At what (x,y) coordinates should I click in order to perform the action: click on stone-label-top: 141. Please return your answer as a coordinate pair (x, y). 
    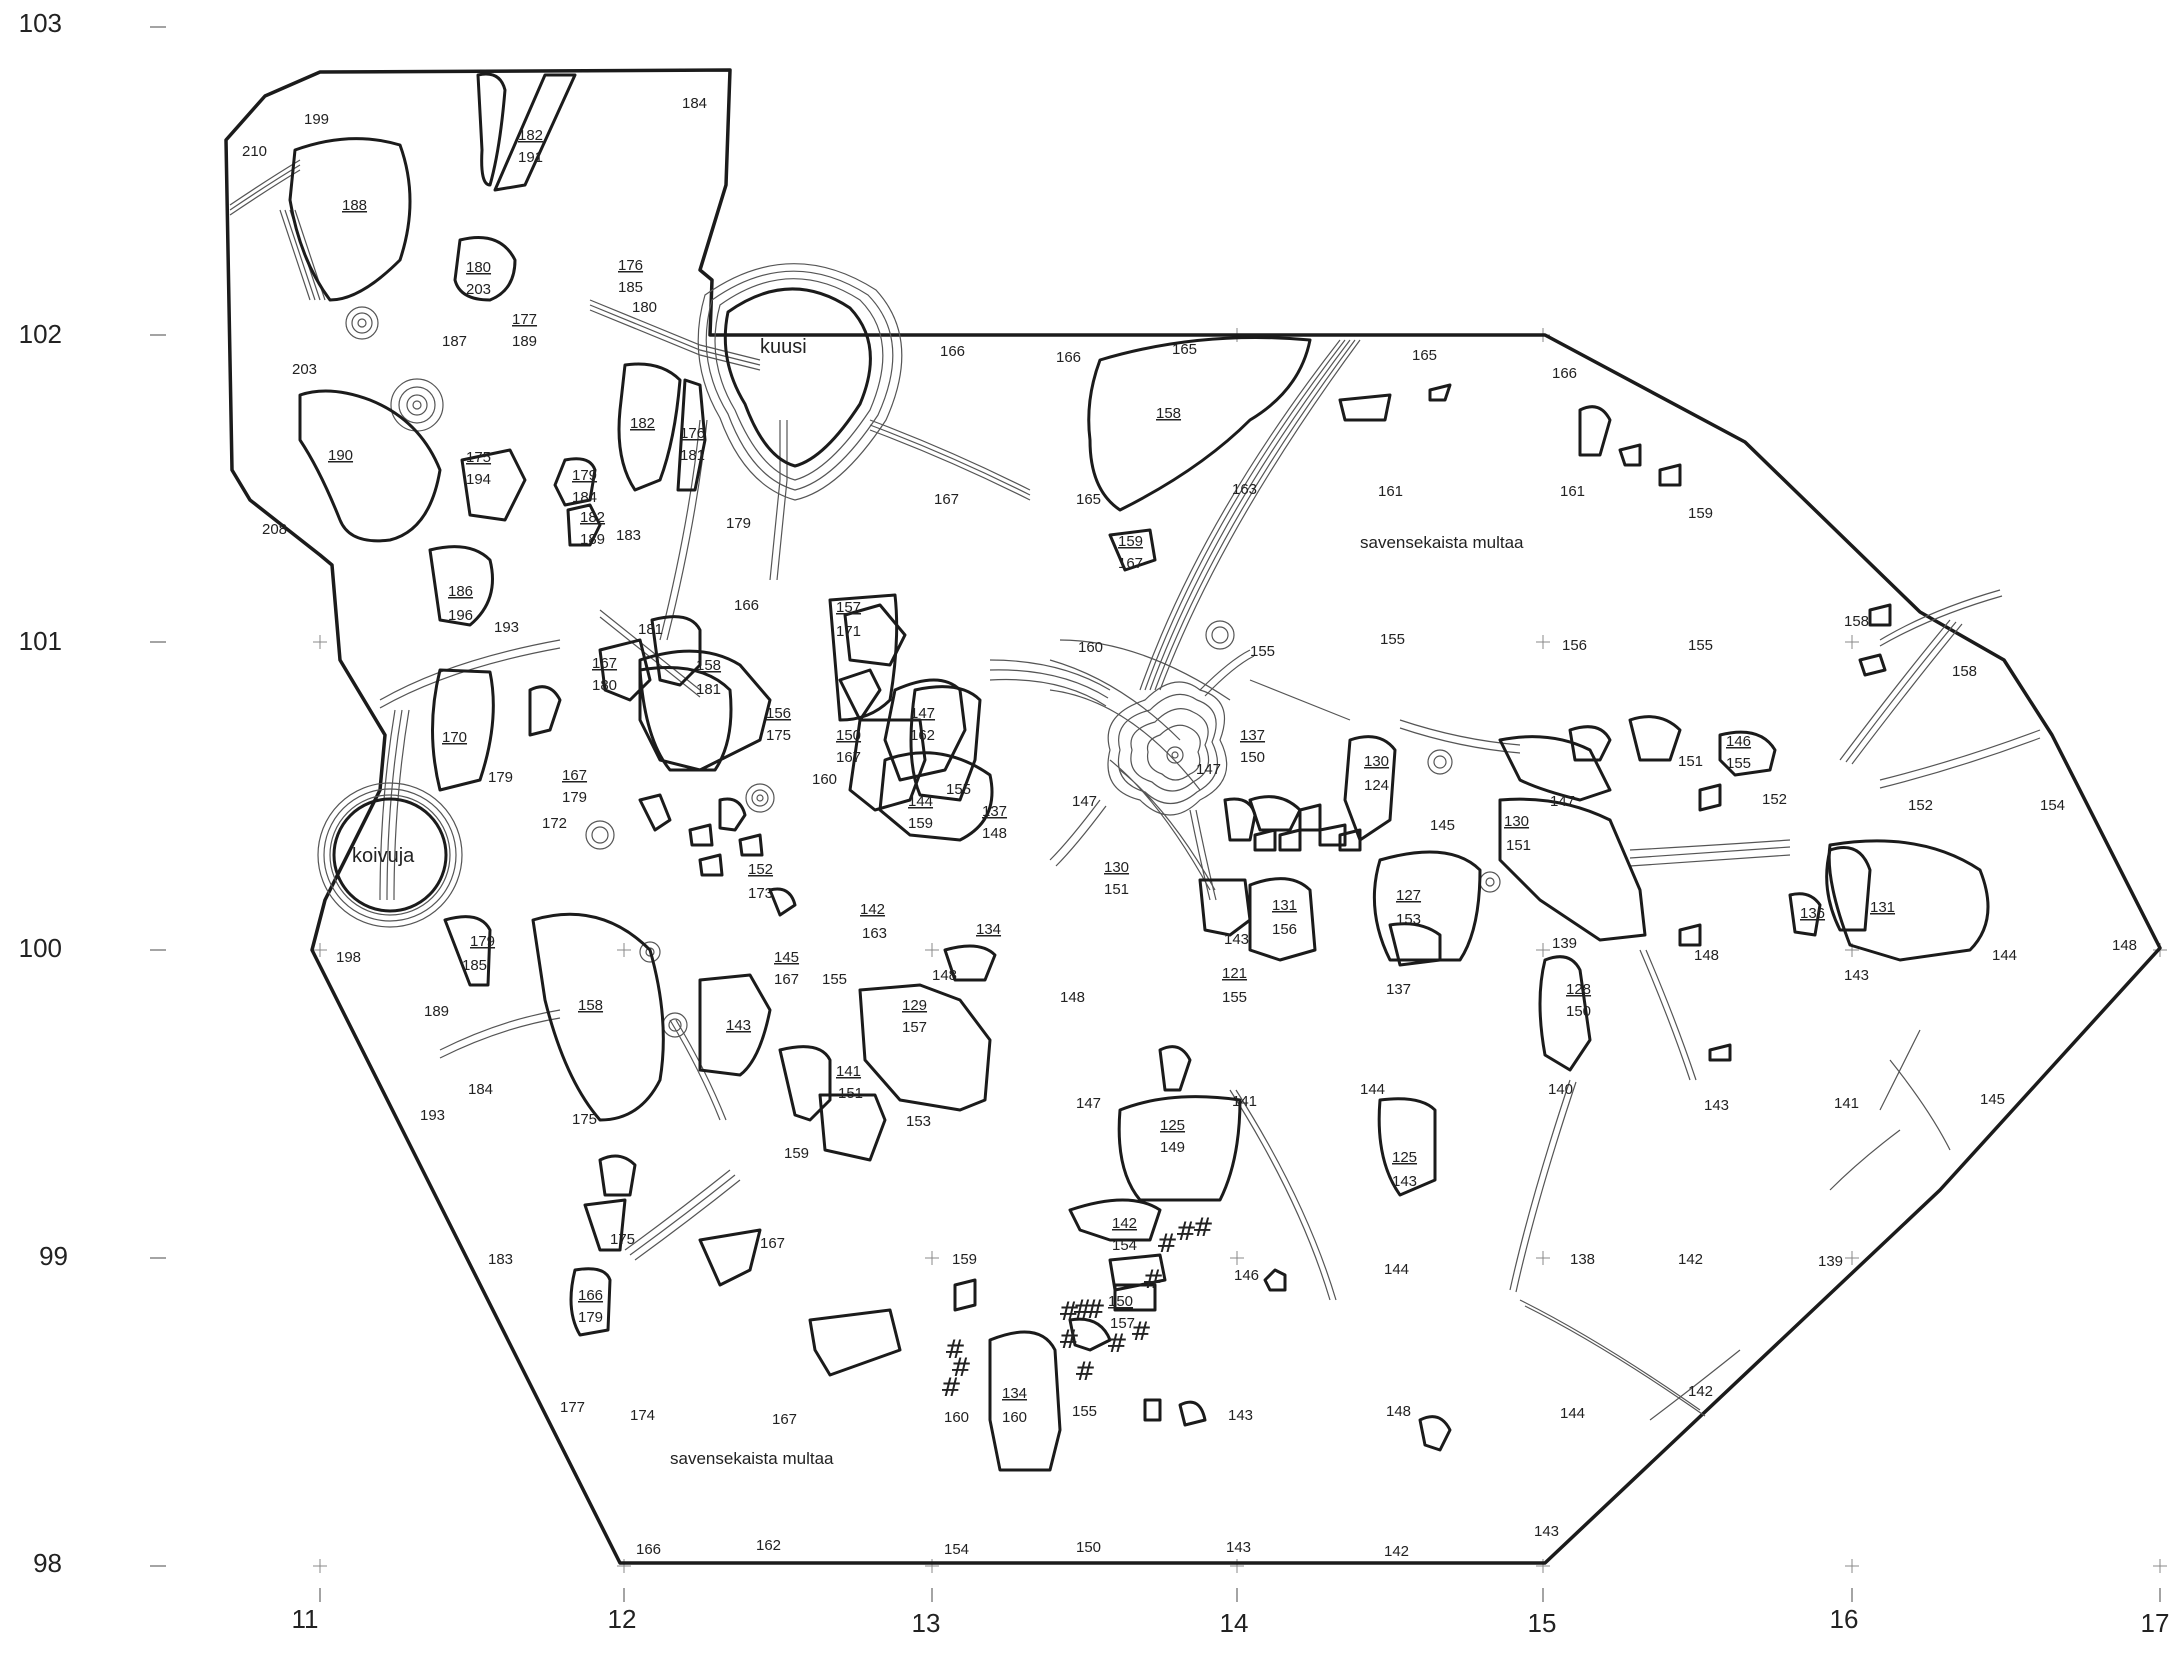
    Looking at the image, I should click on (848, 1071).